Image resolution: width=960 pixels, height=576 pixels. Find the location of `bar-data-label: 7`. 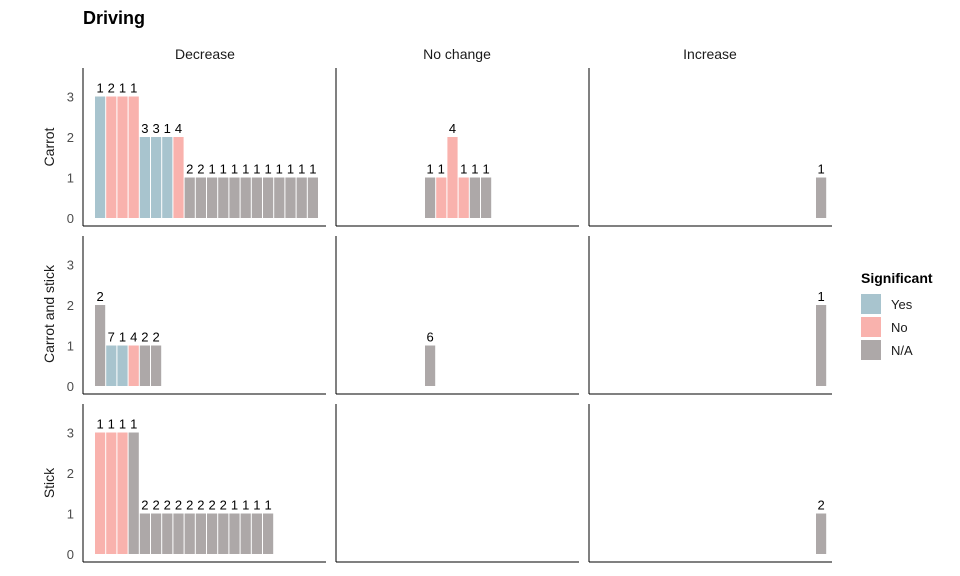

bar-data-label: 7 is located at coordinates (111, 337).